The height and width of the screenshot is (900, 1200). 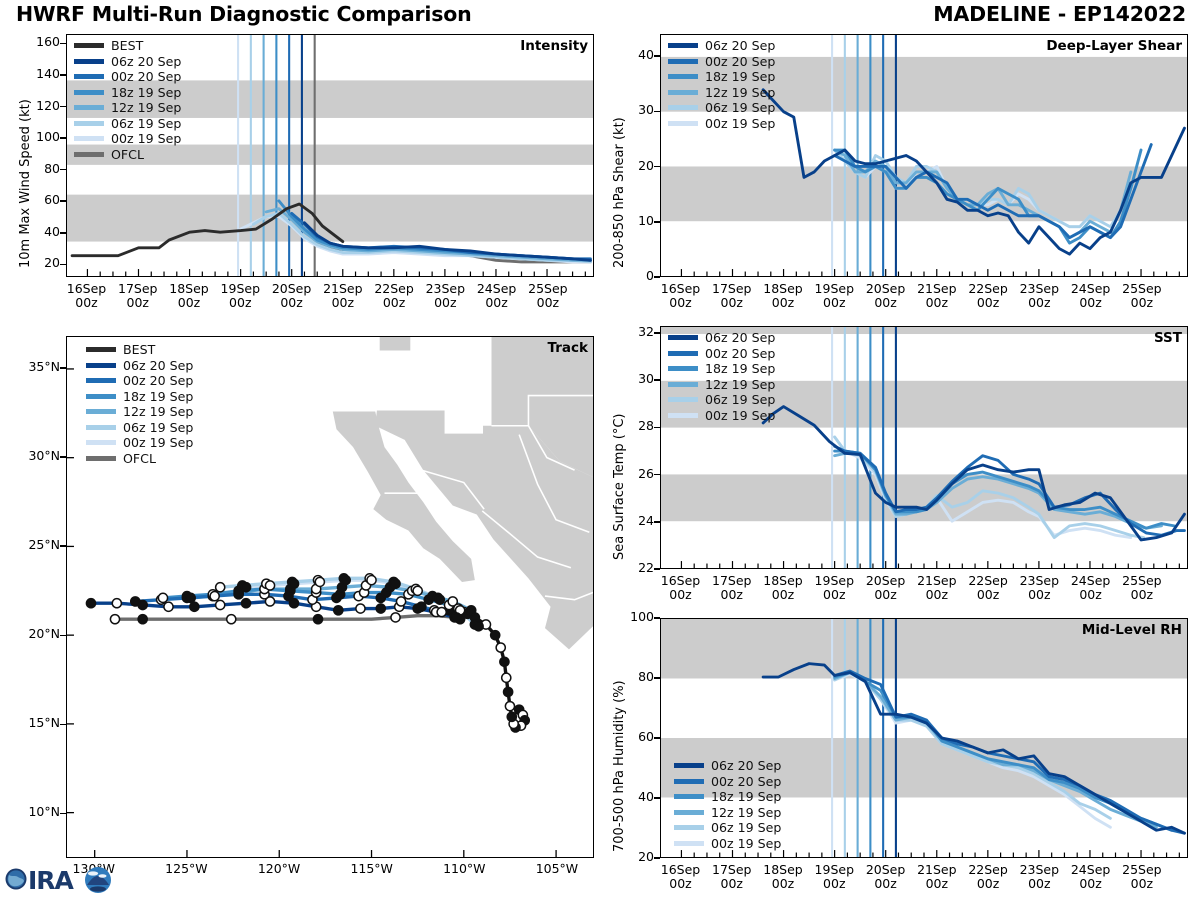 What do you see at coordinates (740, 415) in the screenshot?
I see `legend-label: 00z 19 Sep` at bounding box center [740, 415].